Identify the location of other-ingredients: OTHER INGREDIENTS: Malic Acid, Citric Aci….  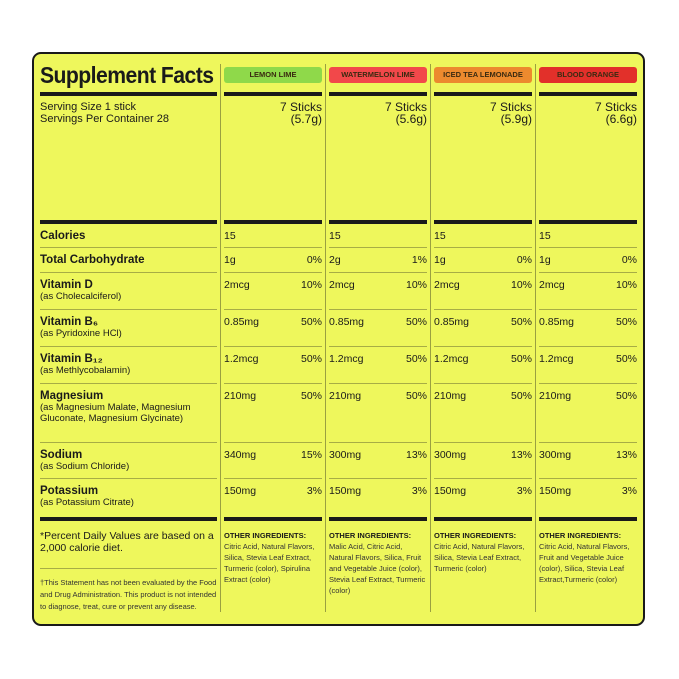
(378, 567).